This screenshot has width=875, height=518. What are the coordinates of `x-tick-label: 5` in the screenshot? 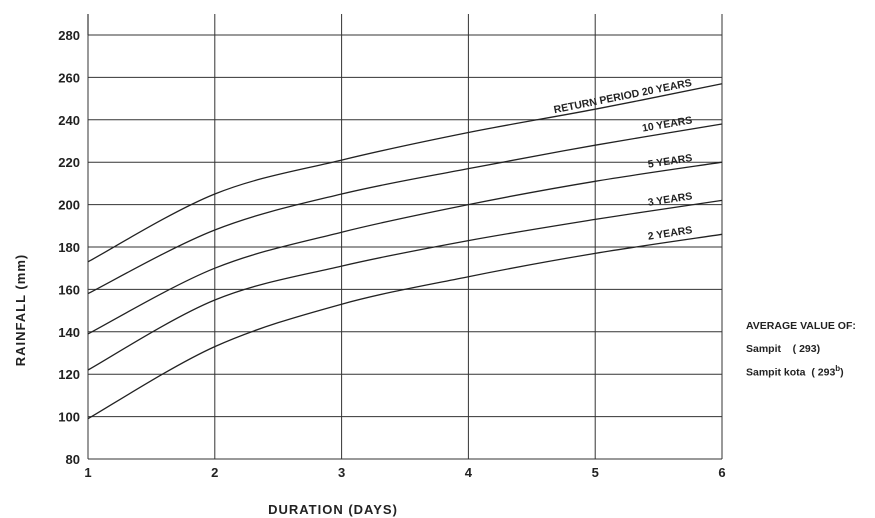 It's located at (595, 472).